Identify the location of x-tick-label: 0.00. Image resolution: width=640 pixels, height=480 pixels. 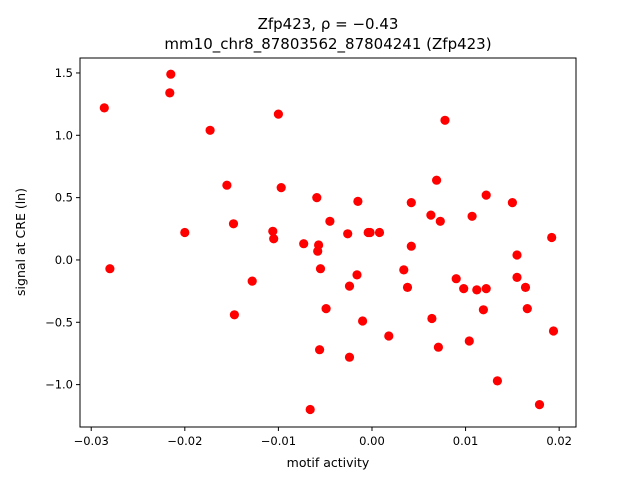
(372, 441).